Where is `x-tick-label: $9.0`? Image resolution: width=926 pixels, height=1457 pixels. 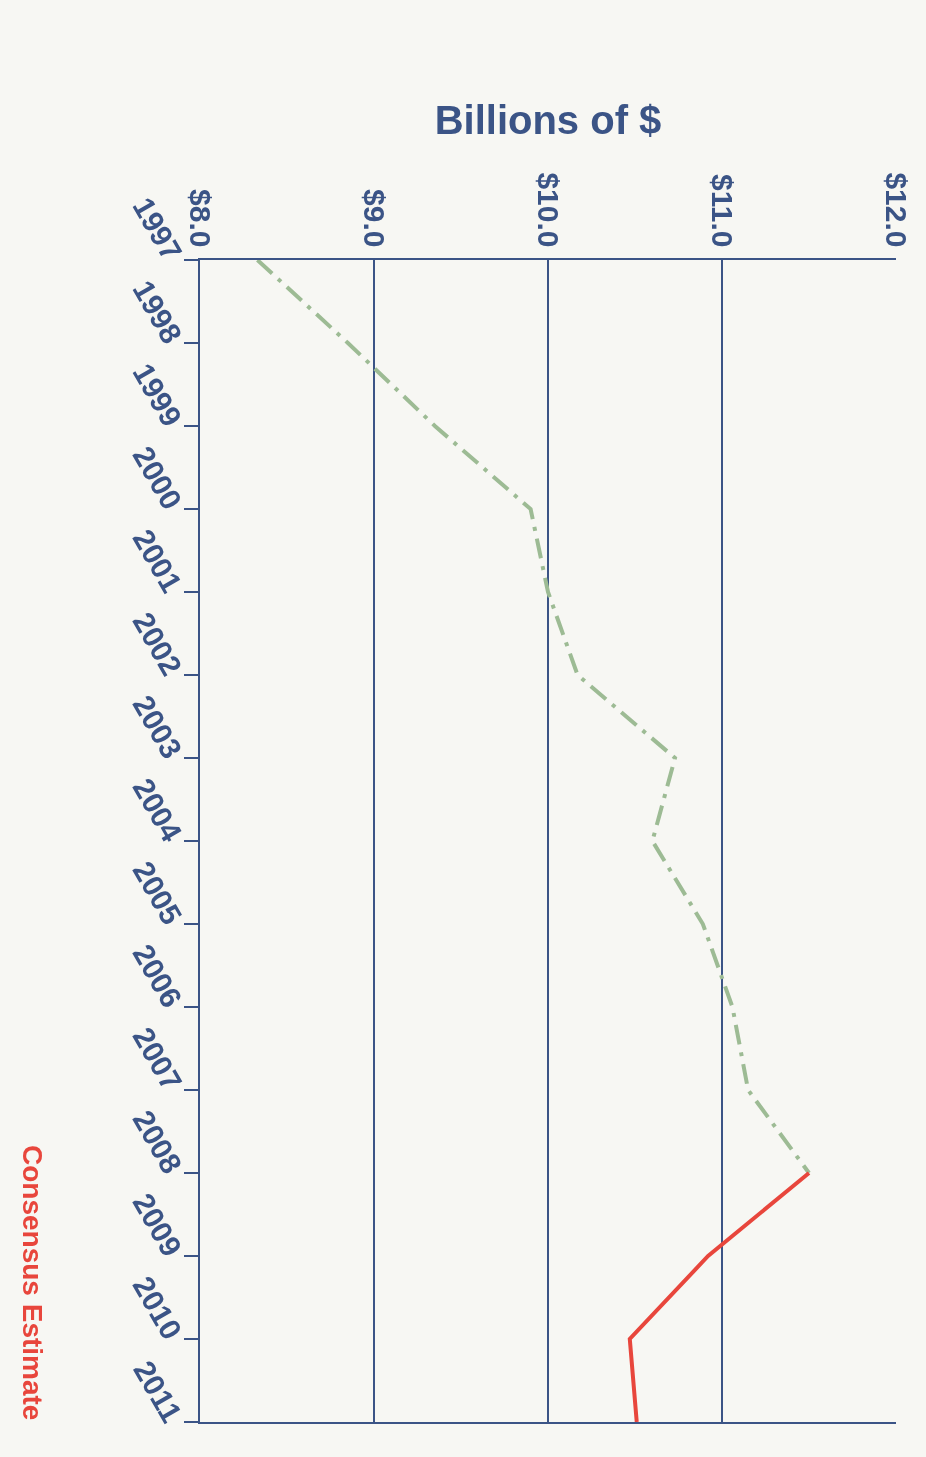 x-tick-label: $9.0 is located at coordinates (375, 218).